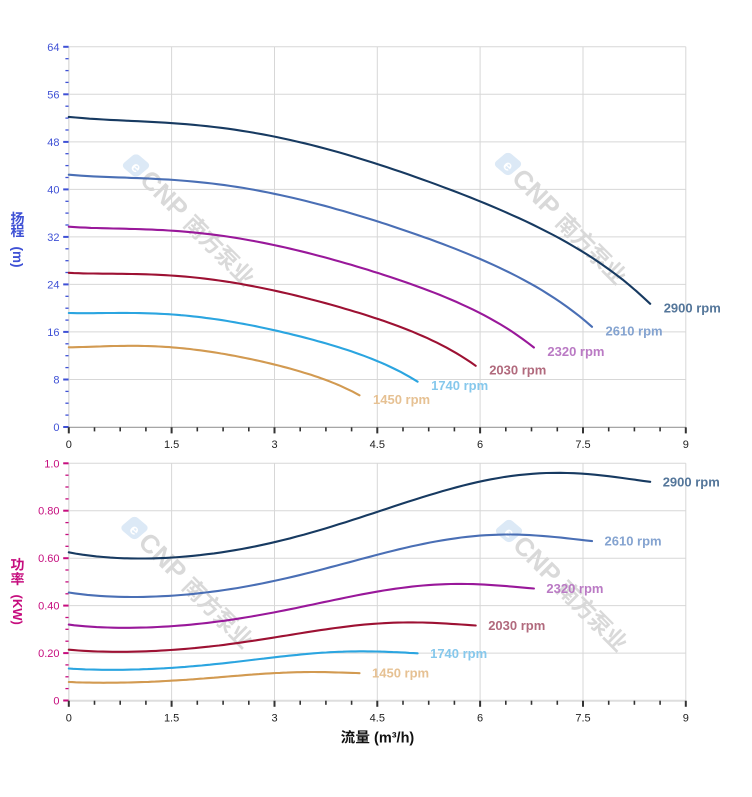 The width and height of the screenshot is (752, 797). I want to click on svg-text: 64, so click(53, 48).